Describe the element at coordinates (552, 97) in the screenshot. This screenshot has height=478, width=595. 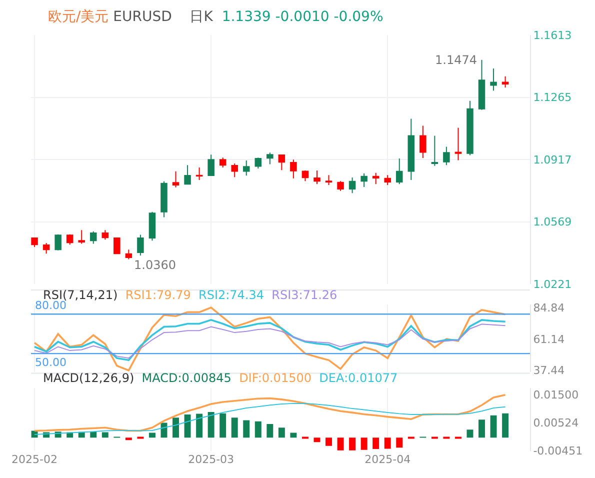
I see `y-tick-label: 1.1265` at that location.